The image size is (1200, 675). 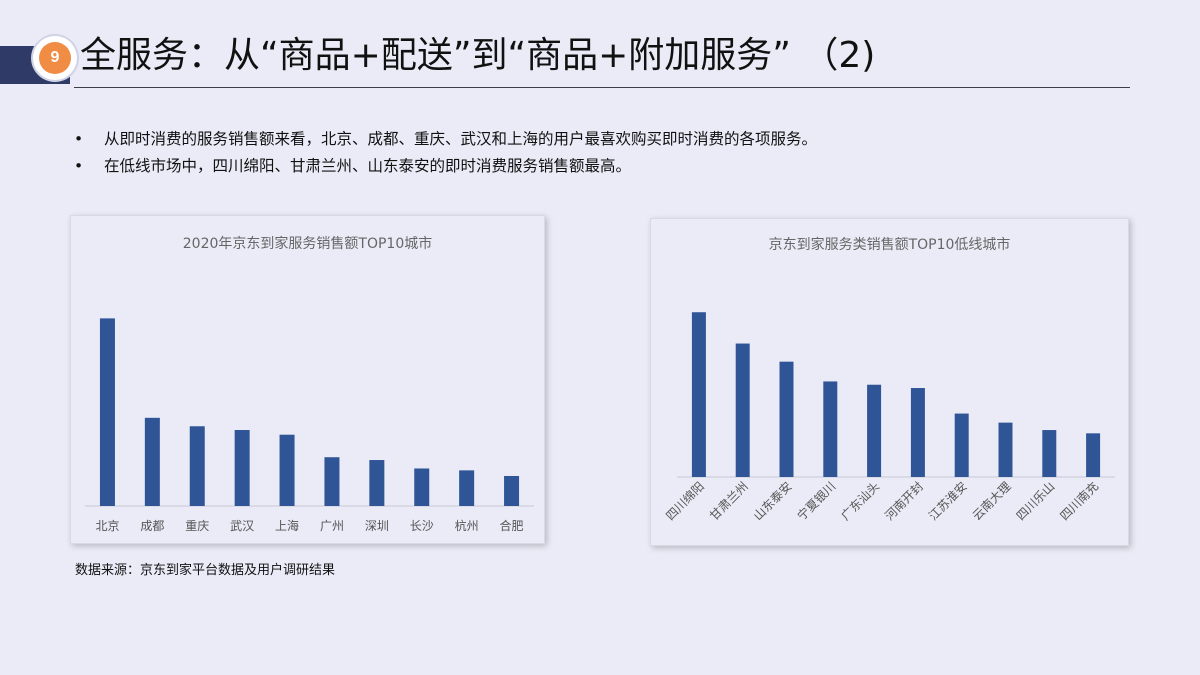 What do you see at coordinates (1079, 501) in the screenshot?
I see `x-tick-label: 四川南充` at bounding box center [1079, 501].